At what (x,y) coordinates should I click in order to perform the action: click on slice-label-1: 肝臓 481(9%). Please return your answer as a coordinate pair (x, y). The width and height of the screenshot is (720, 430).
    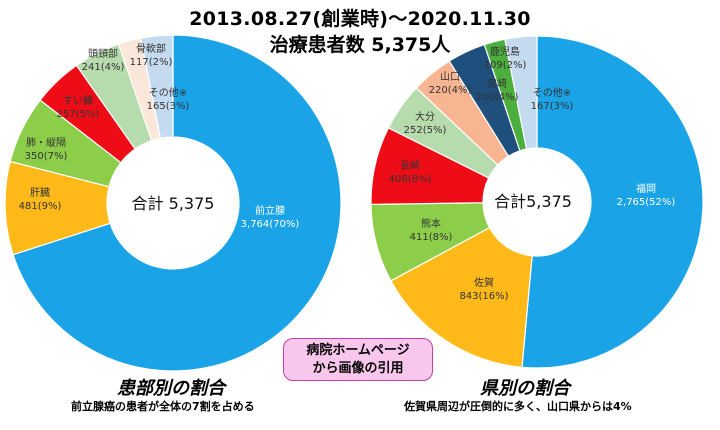
    Looking at the image, I should click on (40, 199).